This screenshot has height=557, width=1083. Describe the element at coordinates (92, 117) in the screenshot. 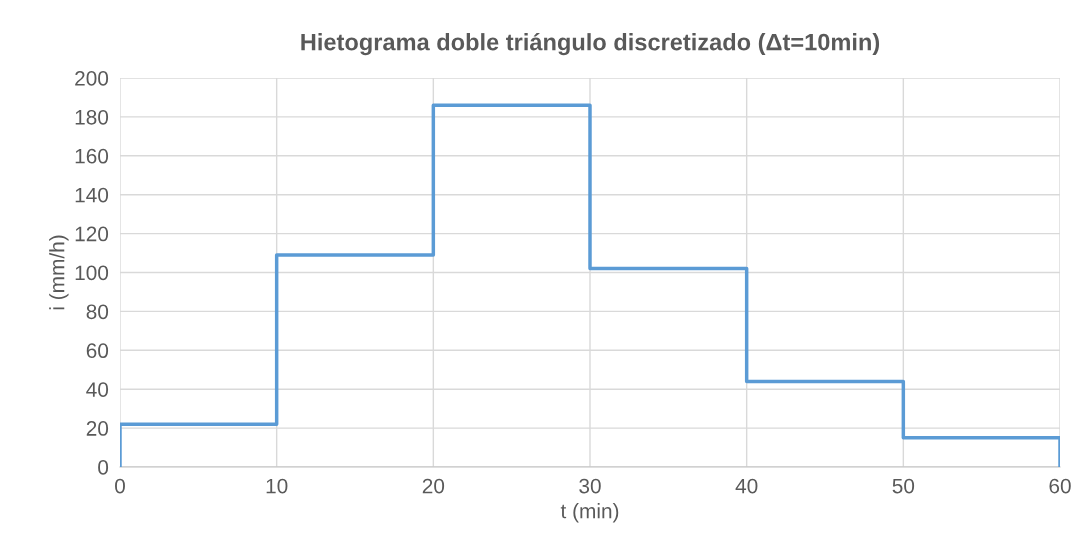

I see `y-tick-label: 180` at that location.